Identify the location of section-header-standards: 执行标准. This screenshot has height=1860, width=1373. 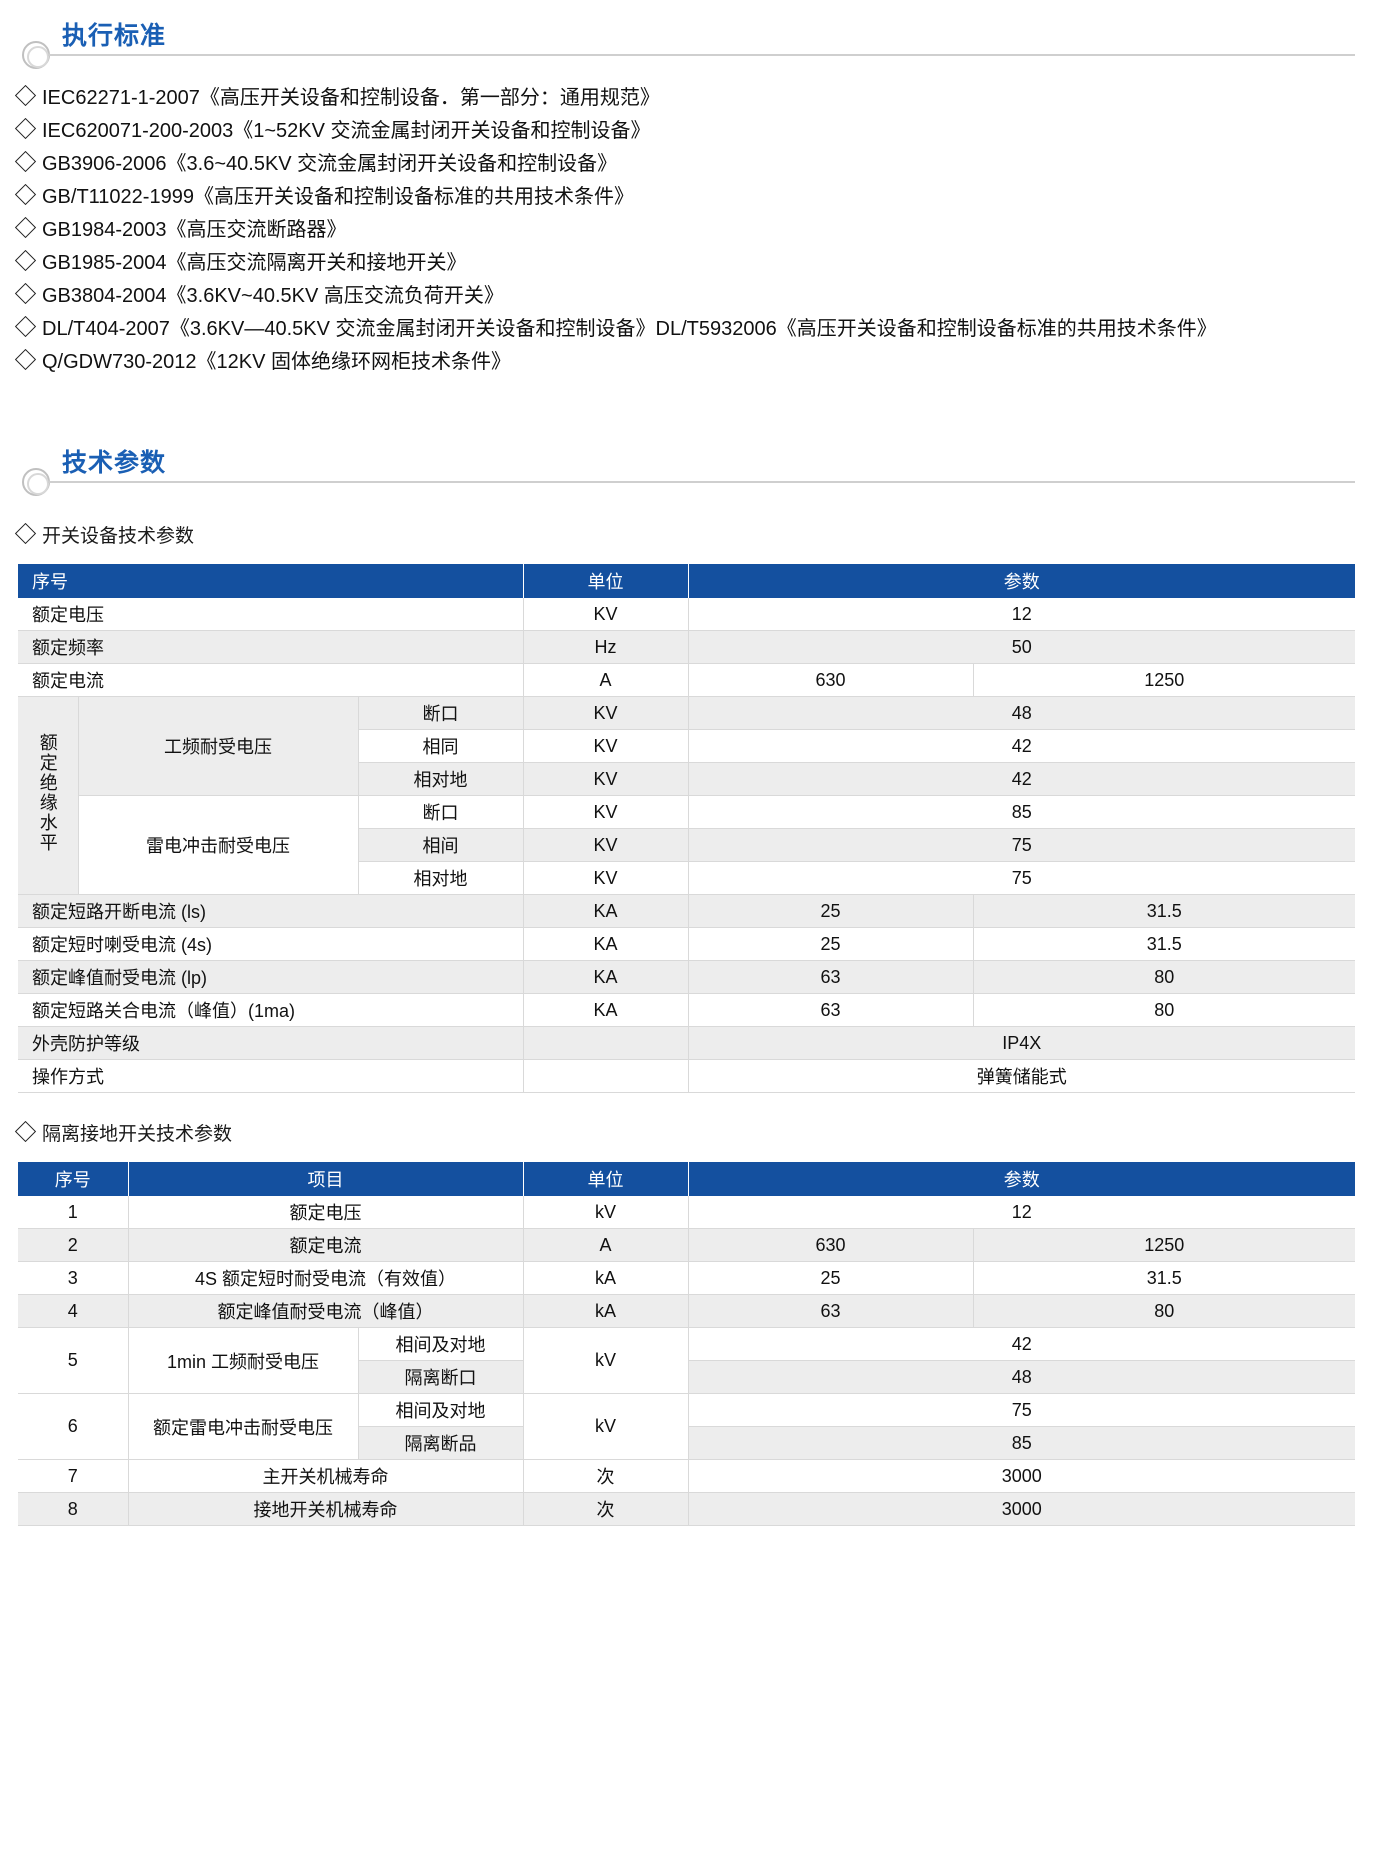
(686, 40).